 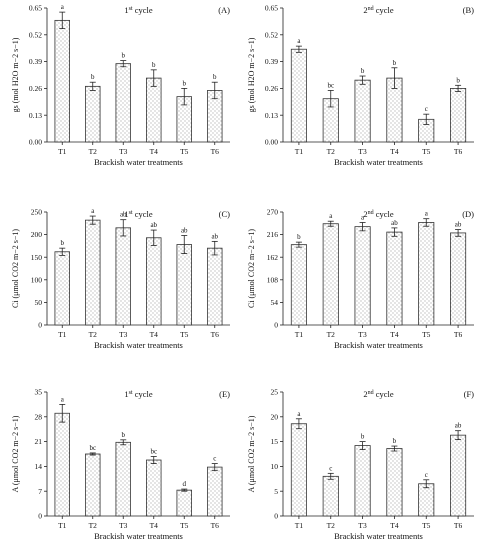 I want to click on significance-letter: c, so click(x=214, y=459).